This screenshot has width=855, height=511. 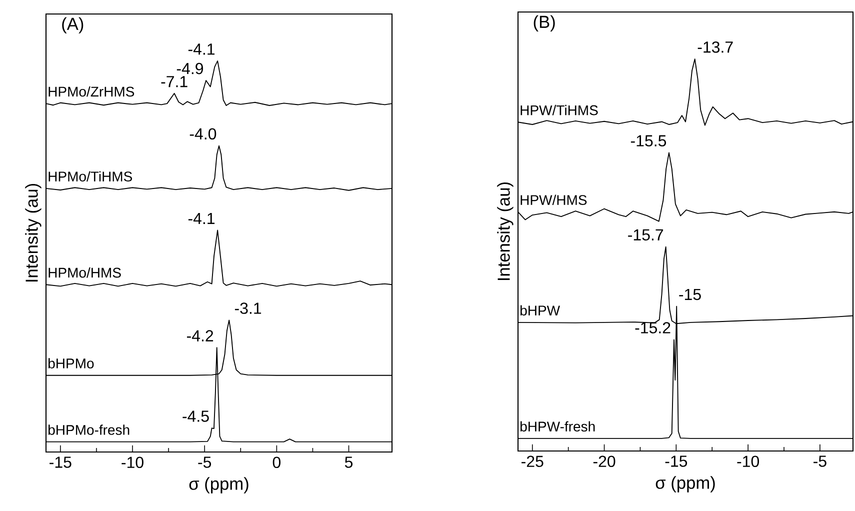 What do you see at coordinates (690, 294) in the screenshot?
I see `annotation: -15` at bounding box center [690, 294].